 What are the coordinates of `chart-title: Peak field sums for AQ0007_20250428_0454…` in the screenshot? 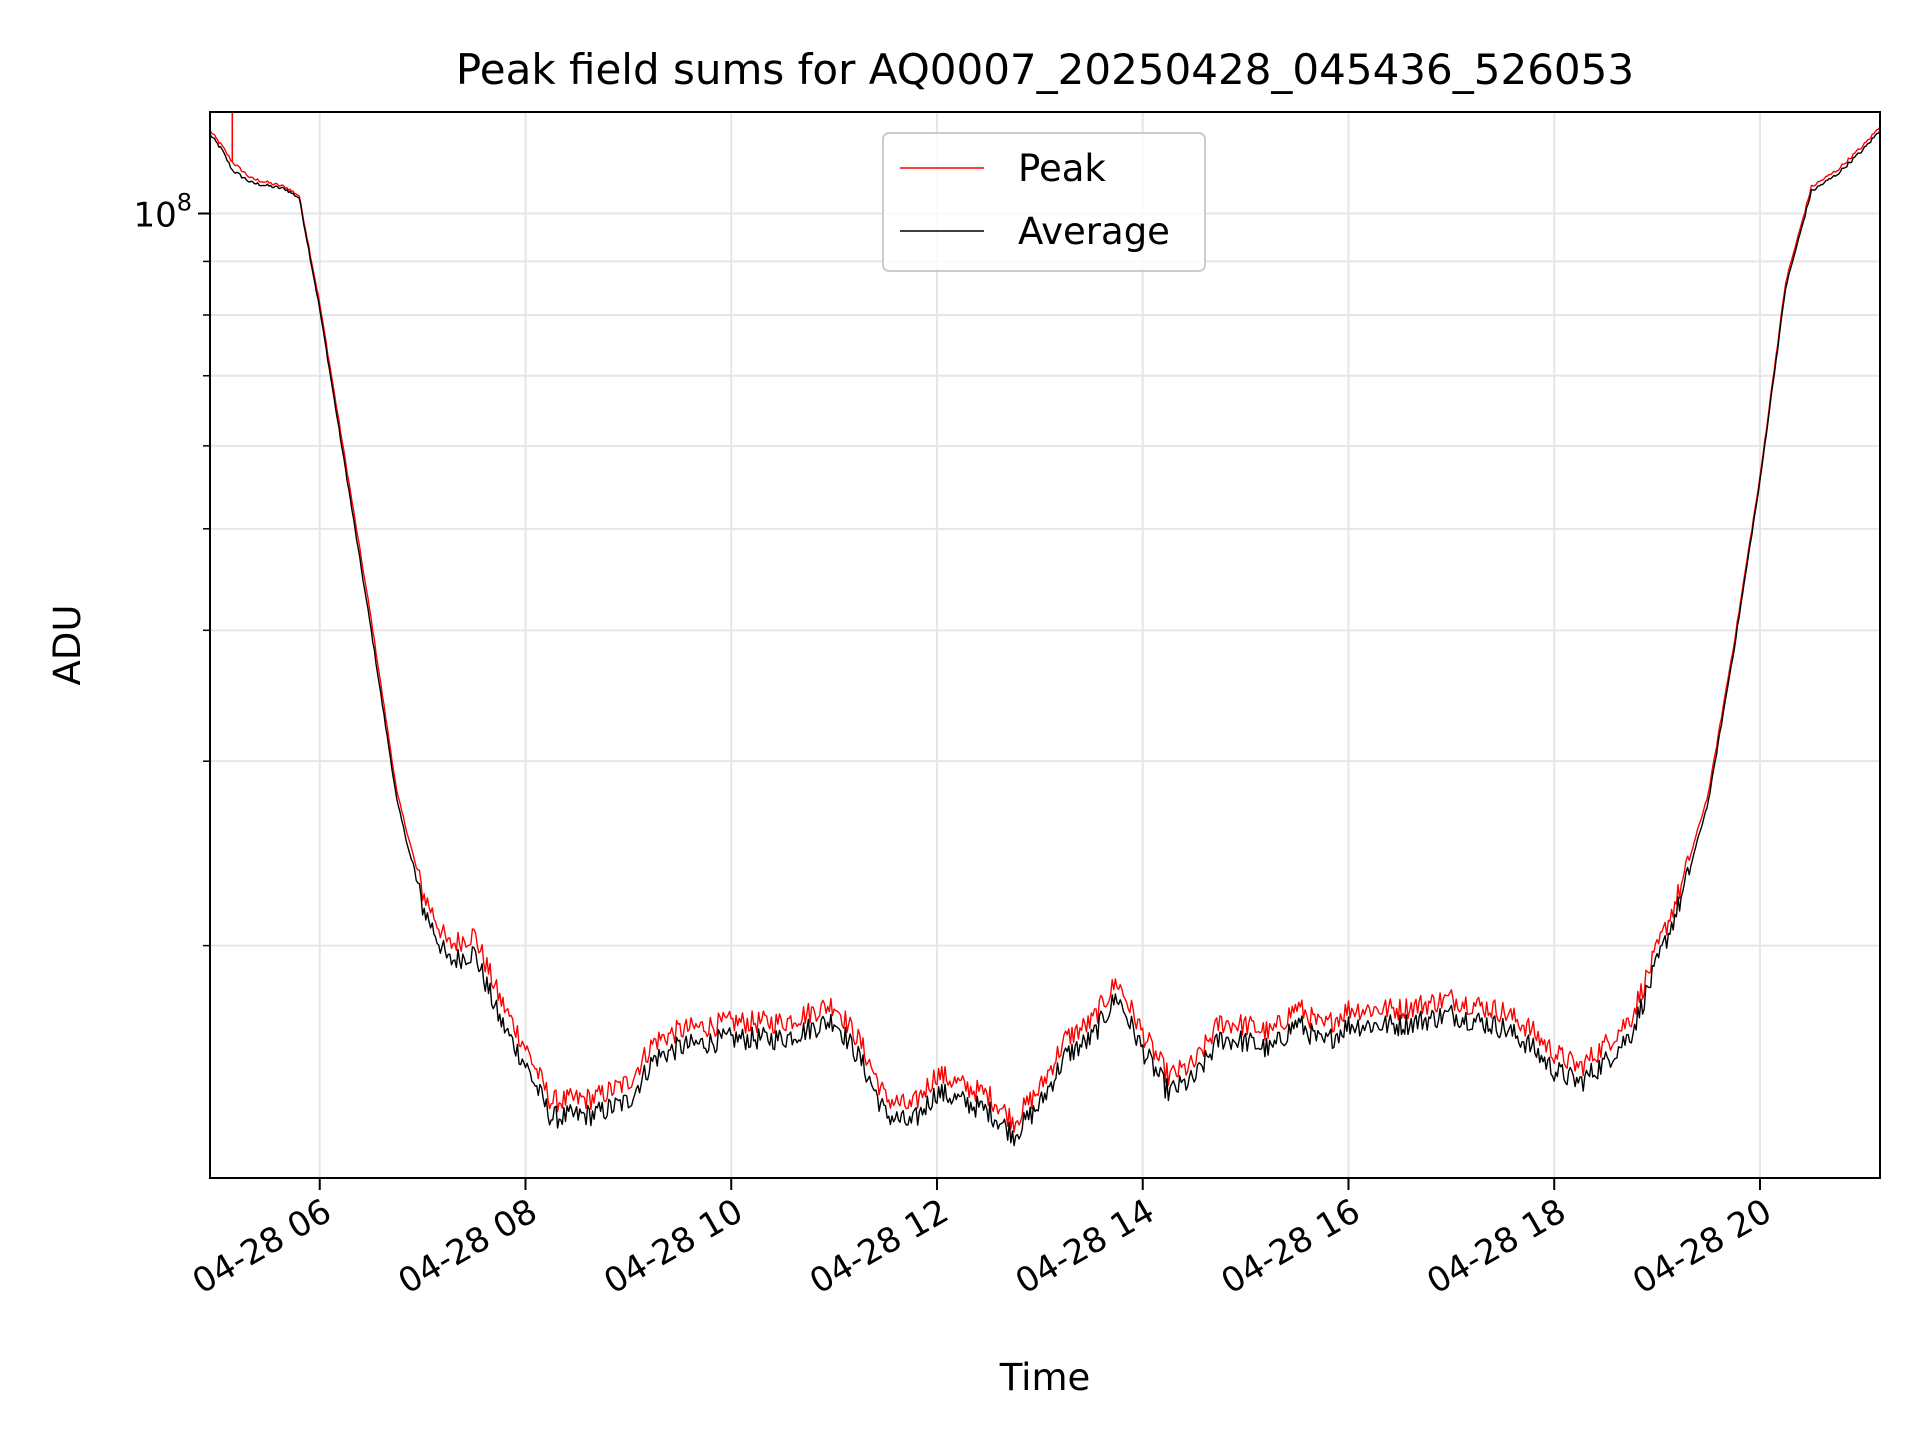 It's located at (1045, 69).